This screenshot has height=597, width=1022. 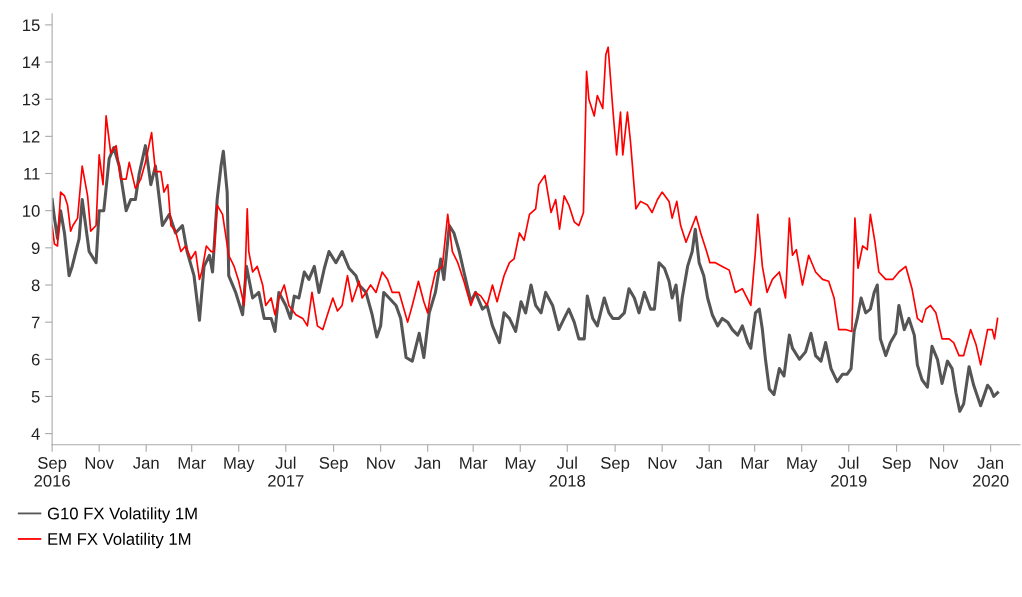 I want to click on y-tick-label: 11, so click(x=32, y=174).